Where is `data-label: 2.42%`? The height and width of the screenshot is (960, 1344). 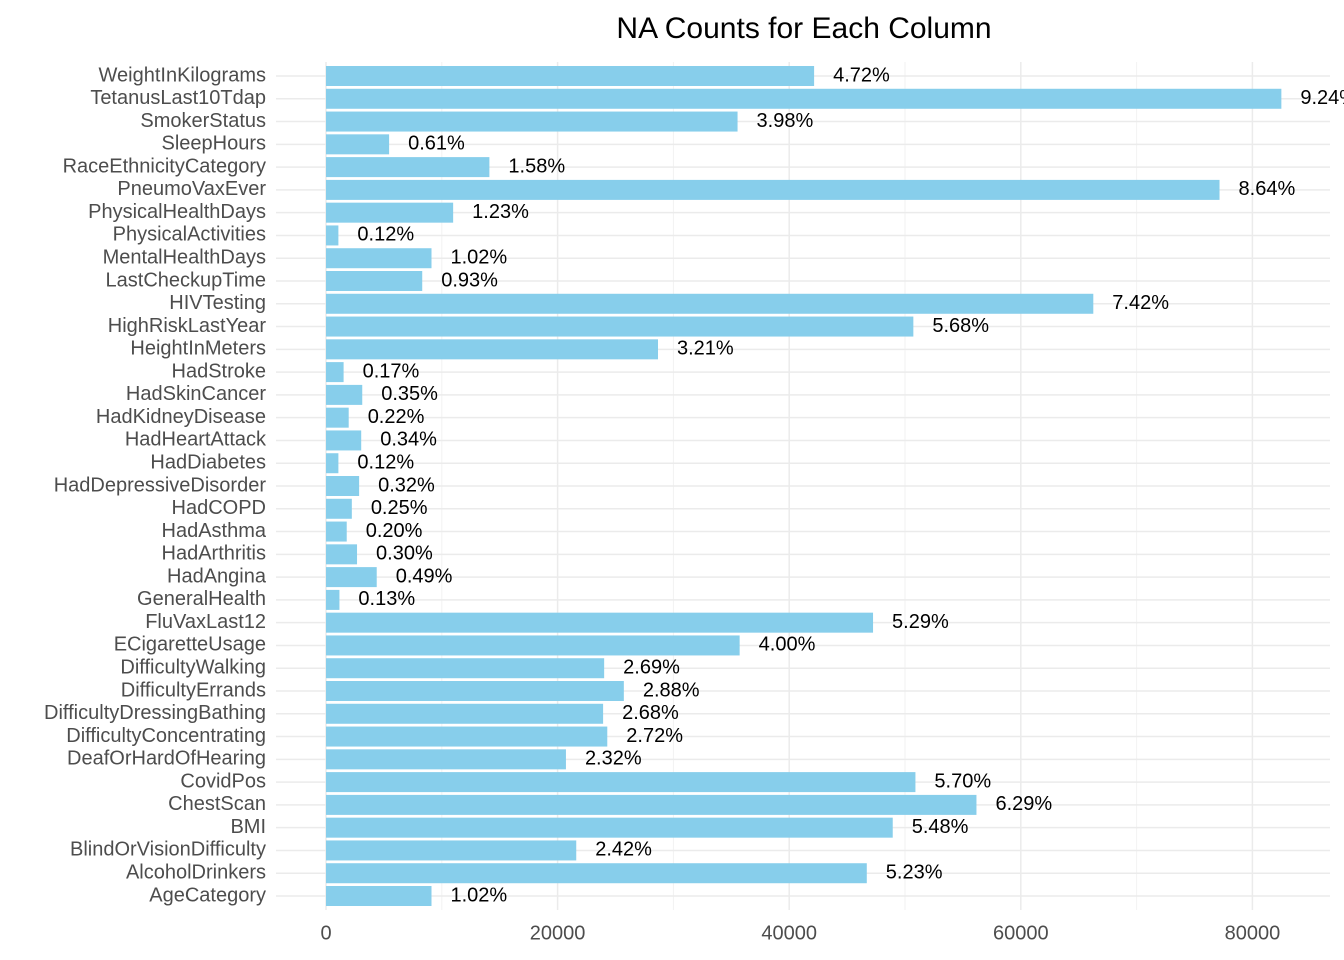 data-label: 2.42% is located at coordinates (623, 850).